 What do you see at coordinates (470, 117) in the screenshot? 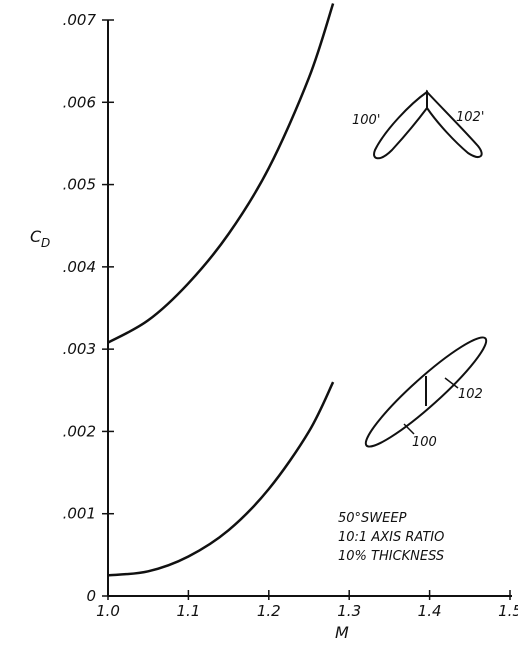
I see `wing-label-102-prime: 102'` at bounding box center [470, 117].